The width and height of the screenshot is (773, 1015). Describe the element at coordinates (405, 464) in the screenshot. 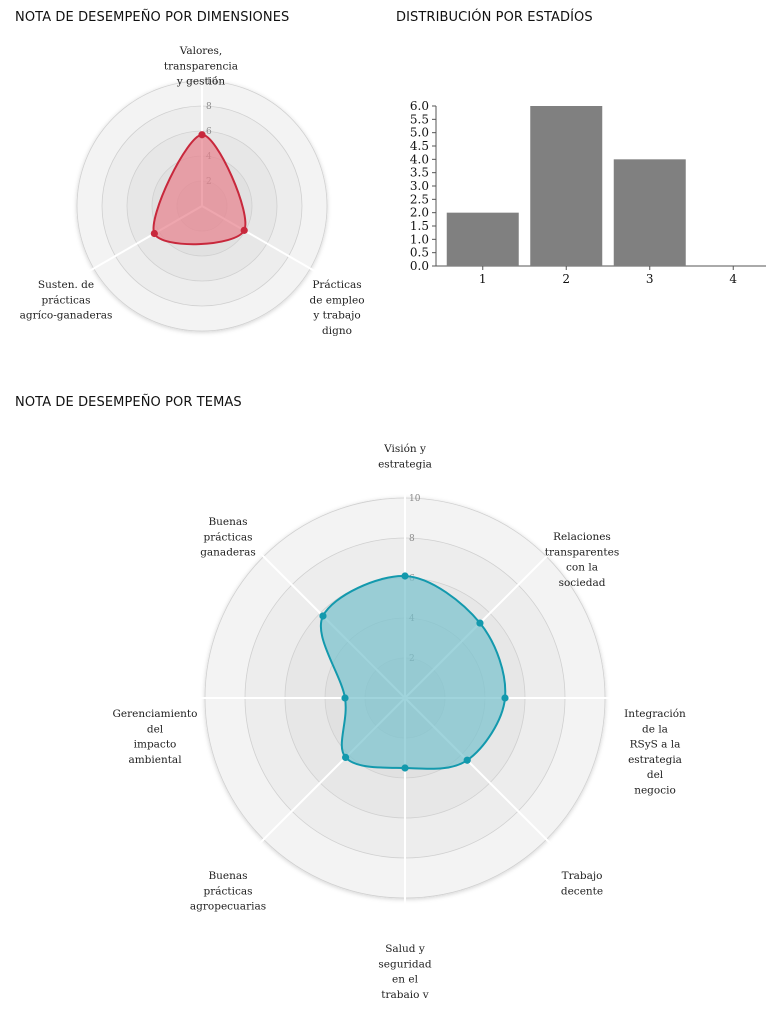

I see `temas-axis-label-1-line-2: estrategia` at that location.